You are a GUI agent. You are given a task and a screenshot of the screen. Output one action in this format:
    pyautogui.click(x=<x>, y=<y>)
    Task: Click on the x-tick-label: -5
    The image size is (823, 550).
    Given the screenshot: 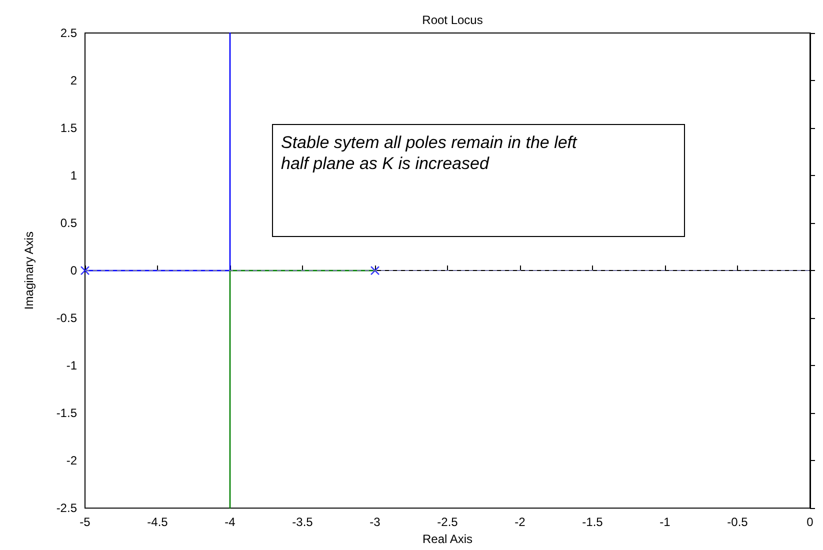 What is the action you would take?
    pyautogui.click(x=85, y=522)
    